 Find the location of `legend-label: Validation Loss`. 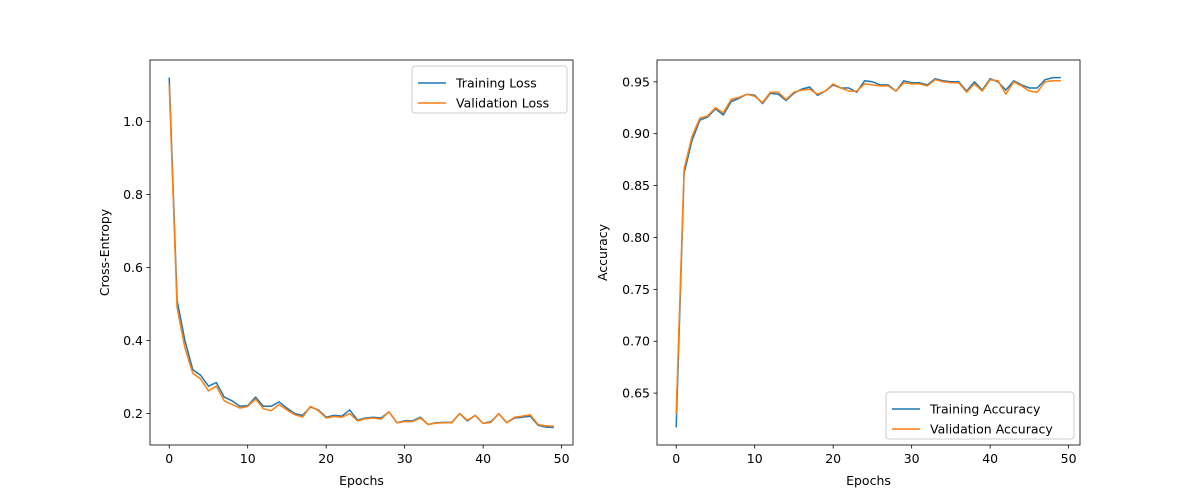

legend-label: Validation Loss is located at coordinates (502, 103).